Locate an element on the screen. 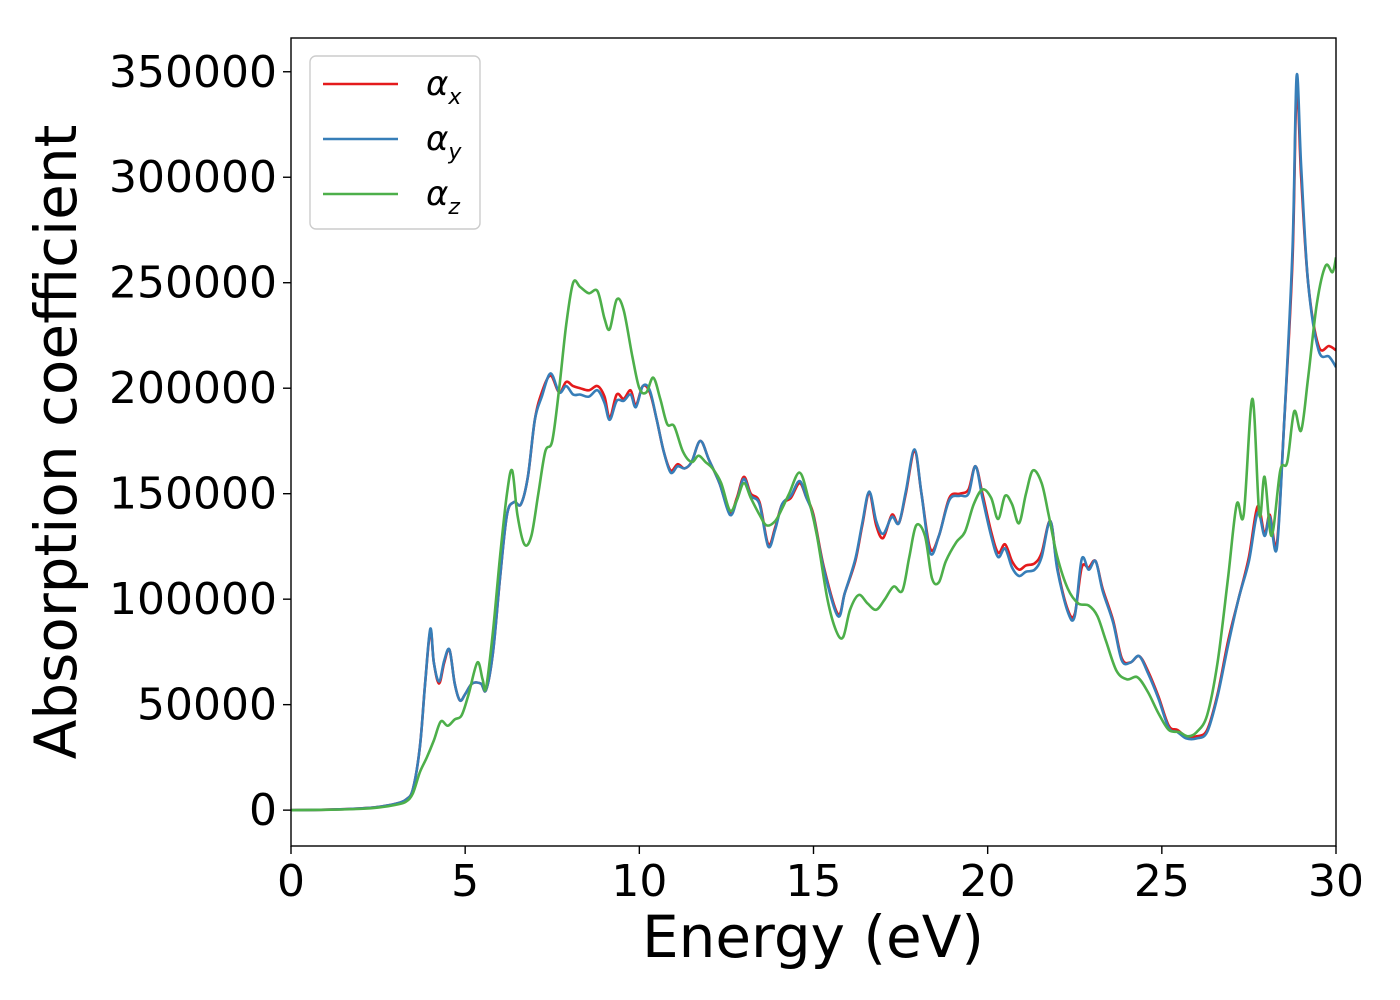  x-tick-label: 5 is located at coordinates (465, 881).